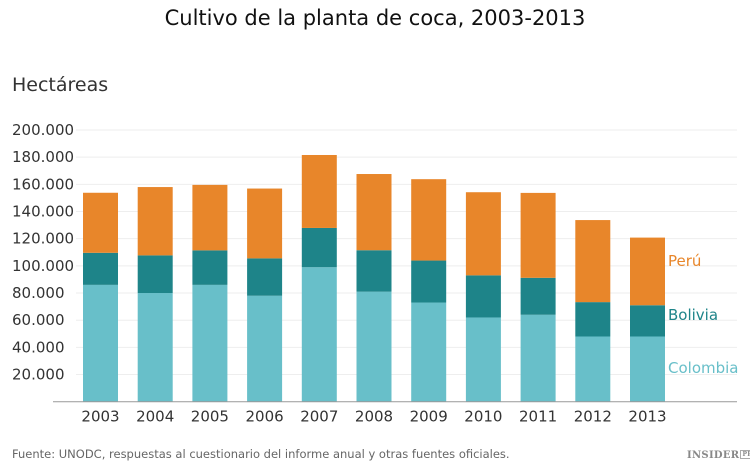 The image size is (750, 472). What do you see at coordinates (647, 417) in the screenshot?
I see `x-tick-label: 2013` at bounding box center [647, 417].